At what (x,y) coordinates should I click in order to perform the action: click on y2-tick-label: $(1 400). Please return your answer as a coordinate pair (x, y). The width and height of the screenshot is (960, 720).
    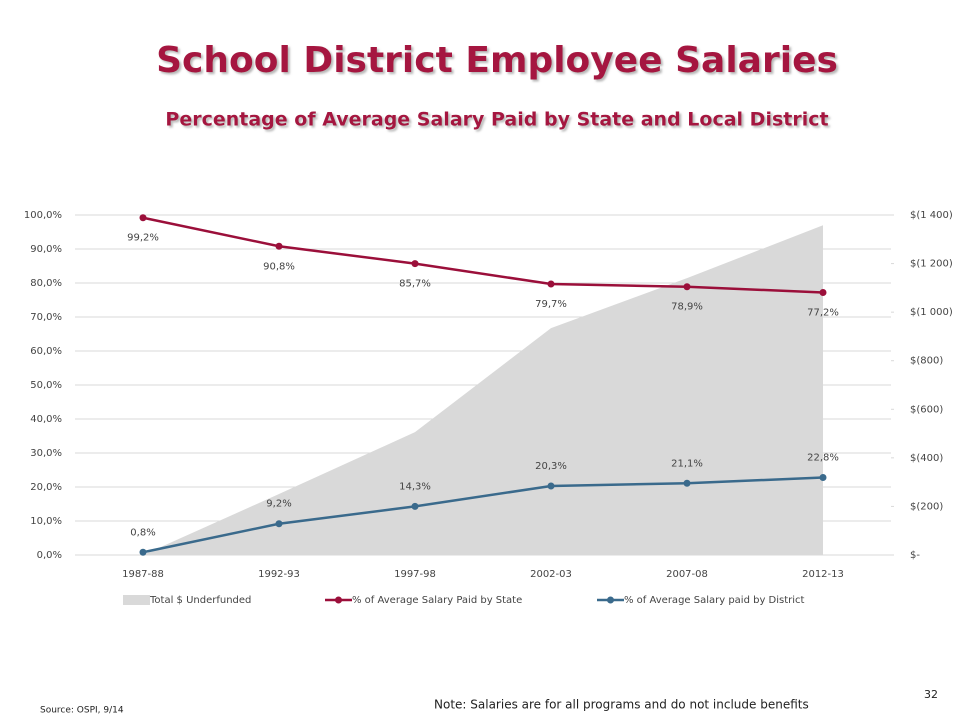
    Looking at the image, I should click on (931, 215).